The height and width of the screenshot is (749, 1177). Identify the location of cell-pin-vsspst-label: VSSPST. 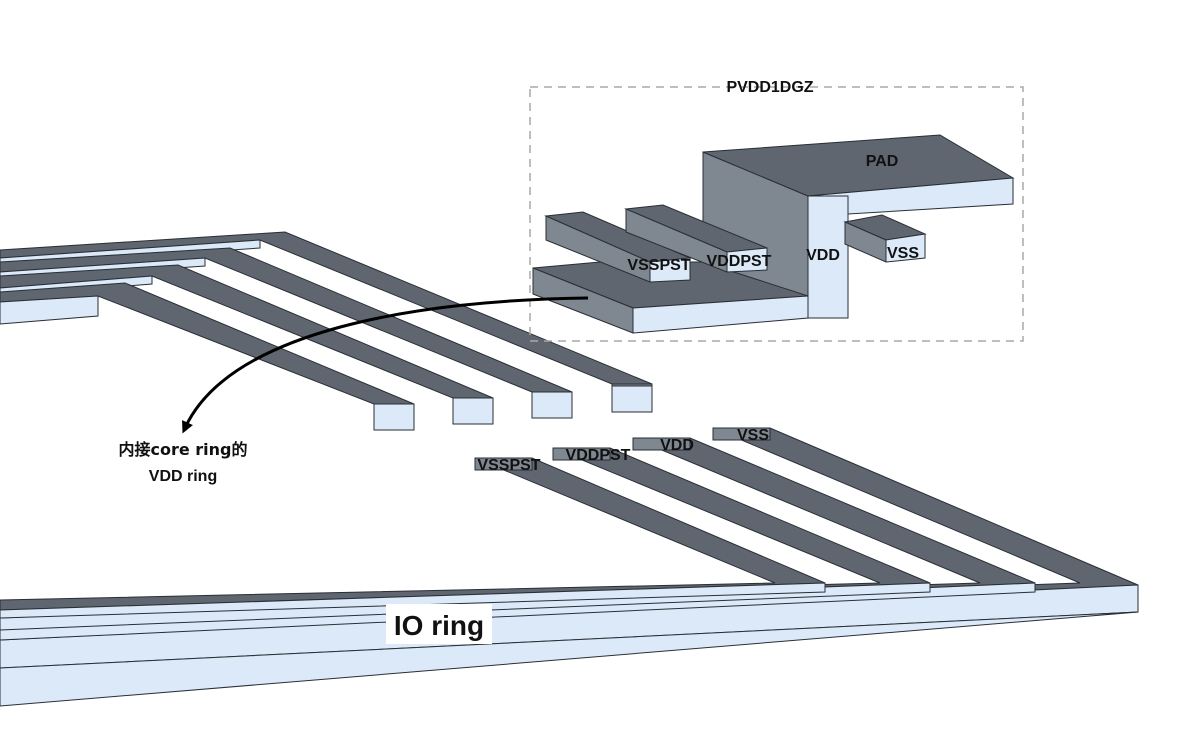
(658, 265).